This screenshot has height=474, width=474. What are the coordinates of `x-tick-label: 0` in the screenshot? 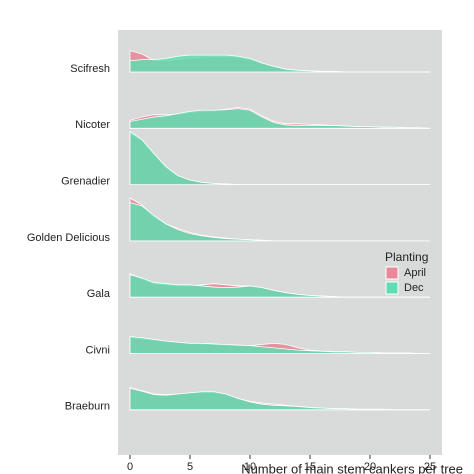 It's located at (130, 467).